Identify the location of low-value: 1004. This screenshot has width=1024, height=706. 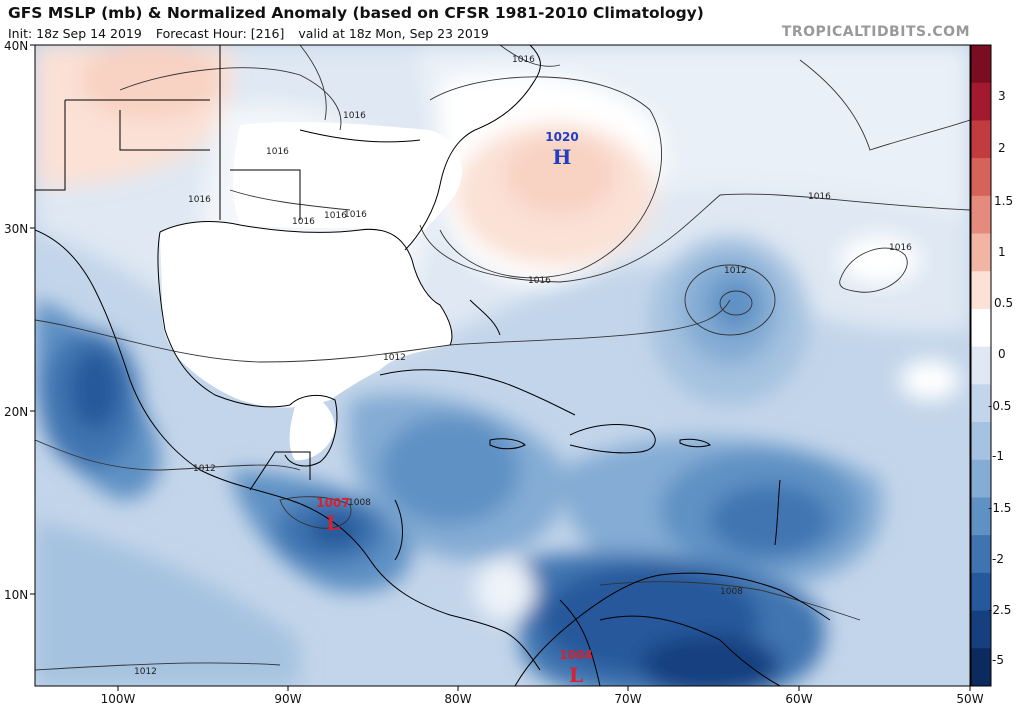
(575, 655).